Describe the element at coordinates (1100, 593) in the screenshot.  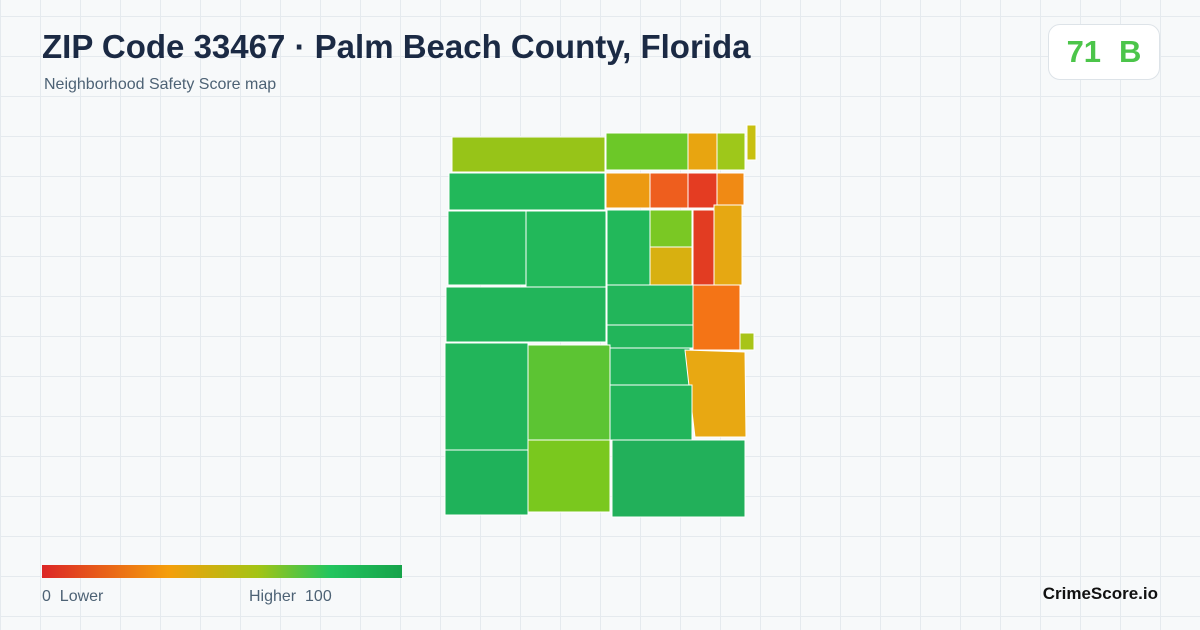
I see `brand: CrimeScore.io` at that location.